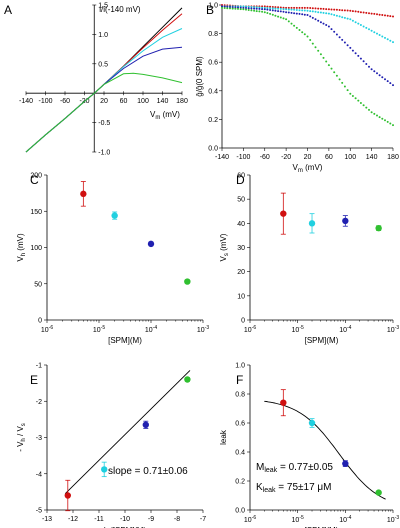 This screenshot has height=528, width=400. What do you see at coordinates (227, 254) in the screenshot?
I see `y-axis-label-sub: s` at bounding box center [227, 254].